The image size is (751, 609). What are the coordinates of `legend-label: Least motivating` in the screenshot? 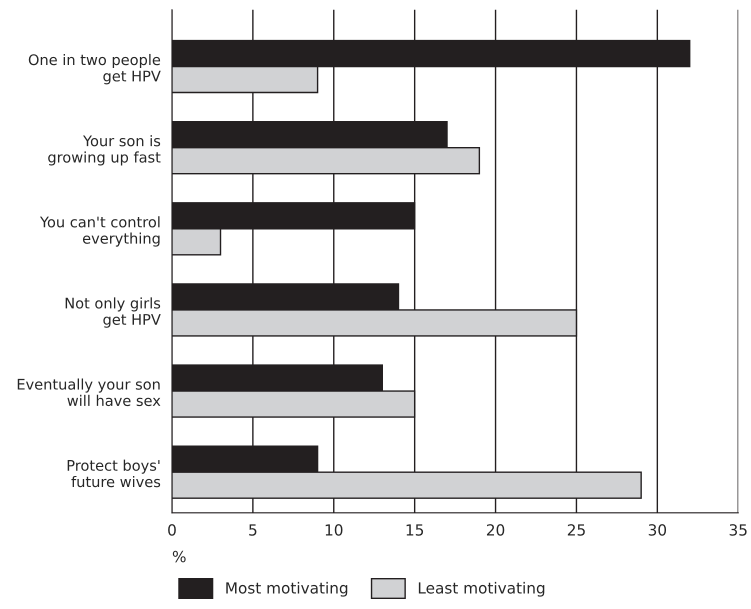 It's located at (481, 589).